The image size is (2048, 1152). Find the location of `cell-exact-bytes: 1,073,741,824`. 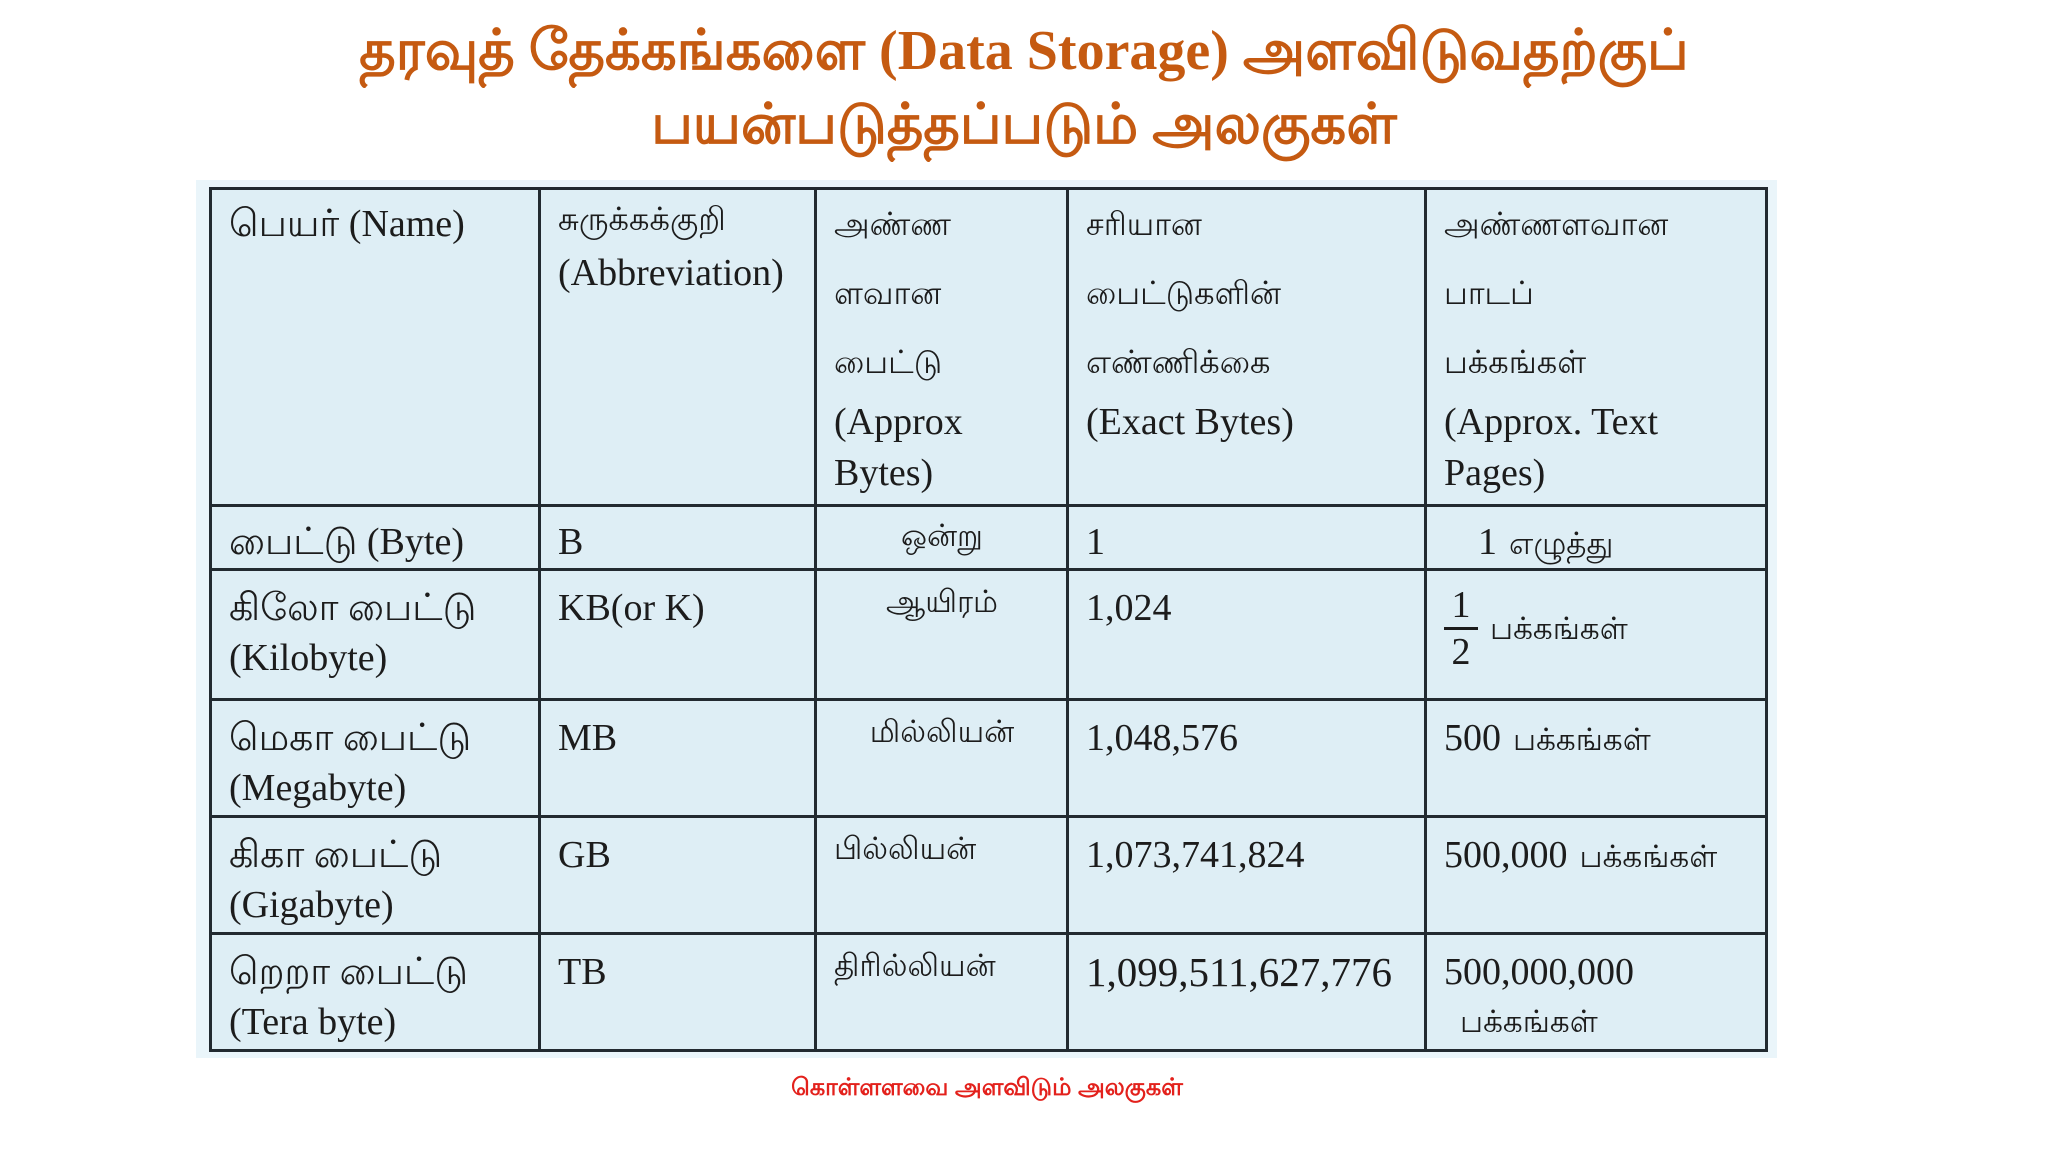

cell-exact-bytes: 1,073,741,824 is located at coordinates (1246, 875).